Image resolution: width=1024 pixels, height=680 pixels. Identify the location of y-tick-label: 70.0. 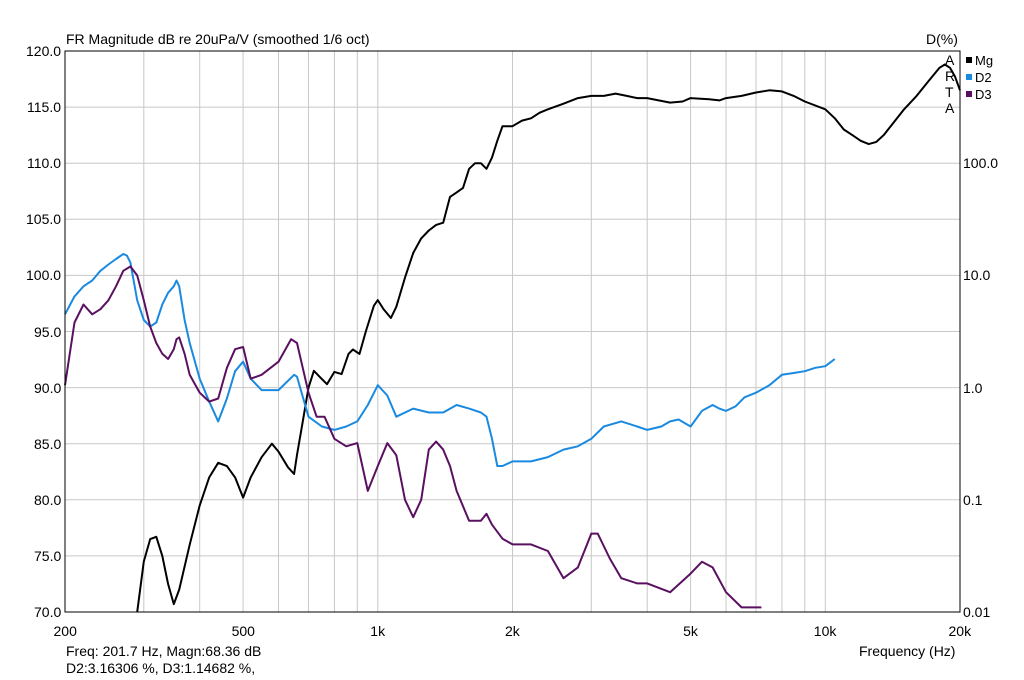
(48, 612).